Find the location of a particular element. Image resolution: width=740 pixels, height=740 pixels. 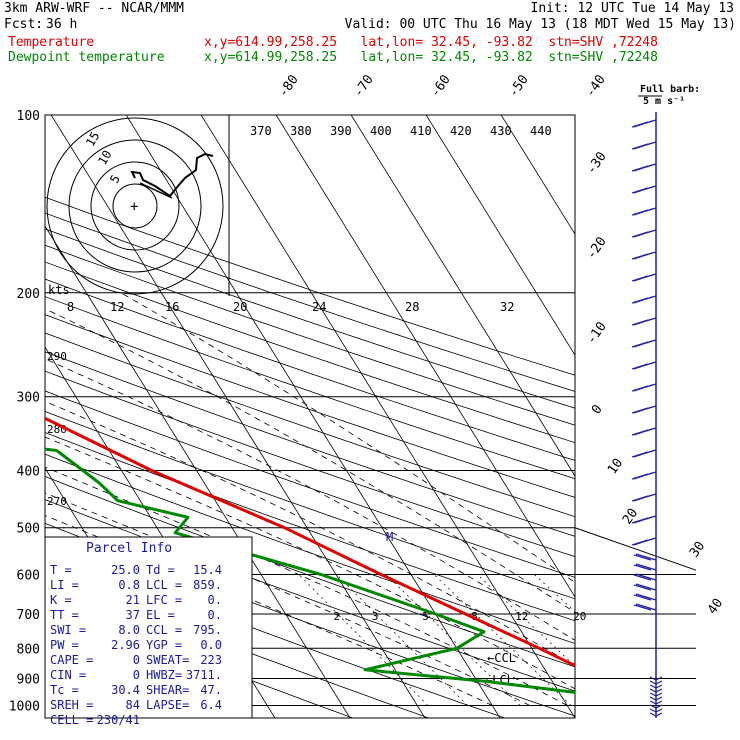

hodograph-trace is located at coordinates (172, 175).